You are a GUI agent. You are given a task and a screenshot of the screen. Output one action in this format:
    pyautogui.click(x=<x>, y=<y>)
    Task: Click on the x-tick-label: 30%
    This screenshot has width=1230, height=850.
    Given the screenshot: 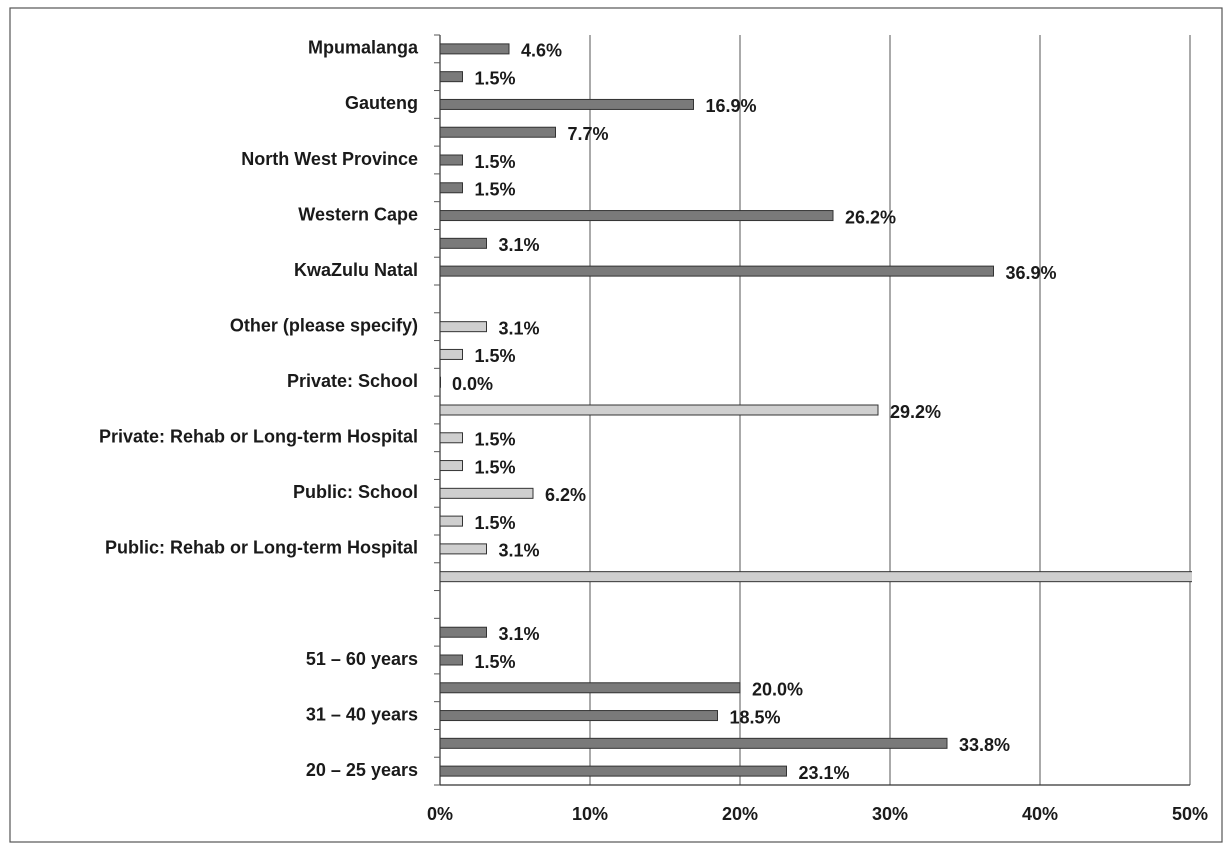 What is the action you would take?
    pyautogui.click(x=890, y=814)
    